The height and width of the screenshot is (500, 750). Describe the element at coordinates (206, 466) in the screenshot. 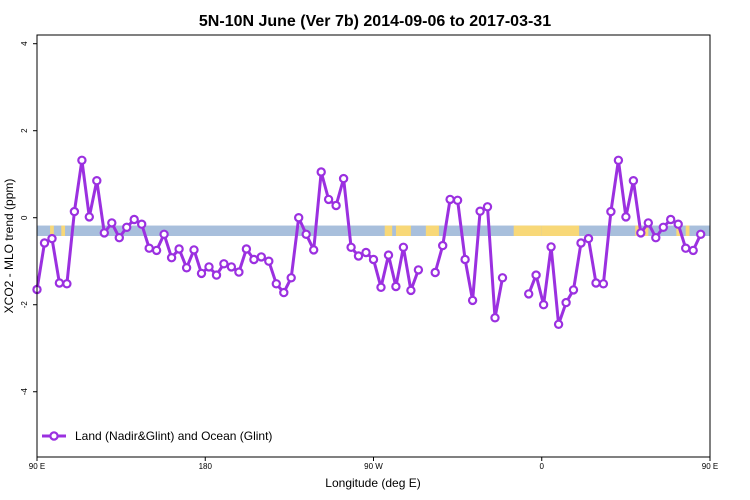

I see `x-tick-label: 180` at that location.